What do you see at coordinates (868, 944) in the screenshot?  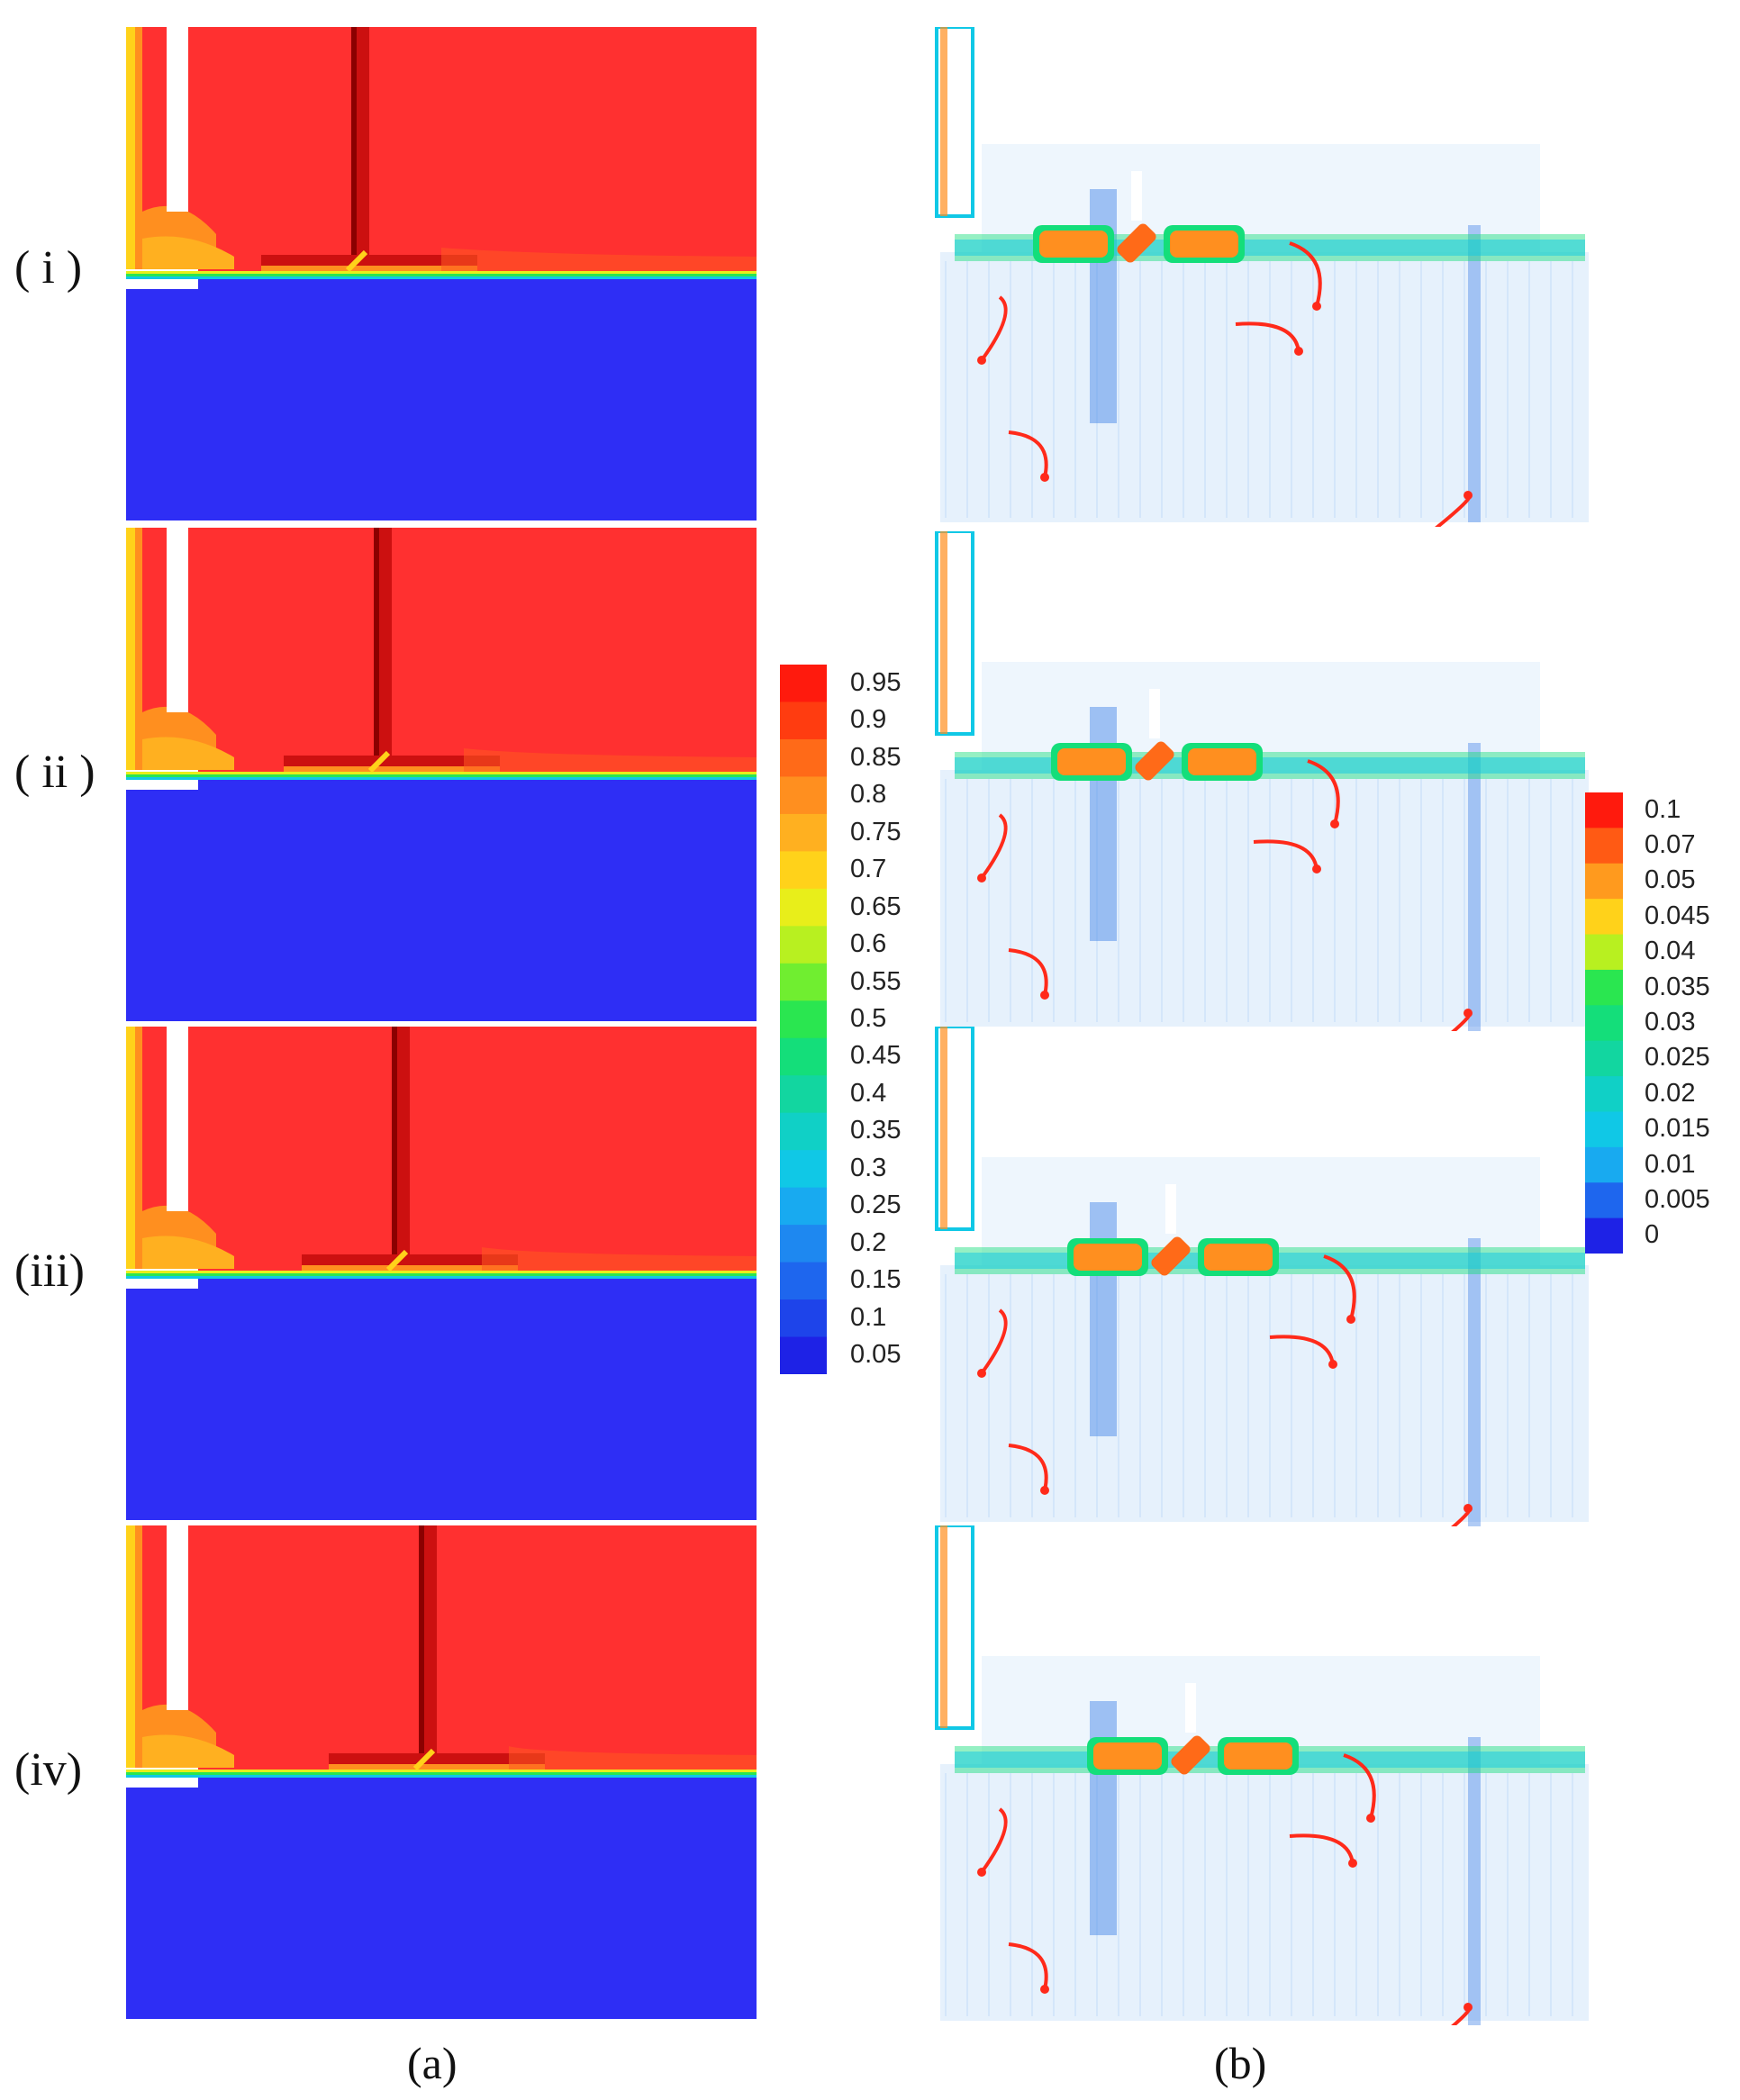 I see `volume-fraction-colorbar-tick-label: 0.6` at bounding box center [868, 944].